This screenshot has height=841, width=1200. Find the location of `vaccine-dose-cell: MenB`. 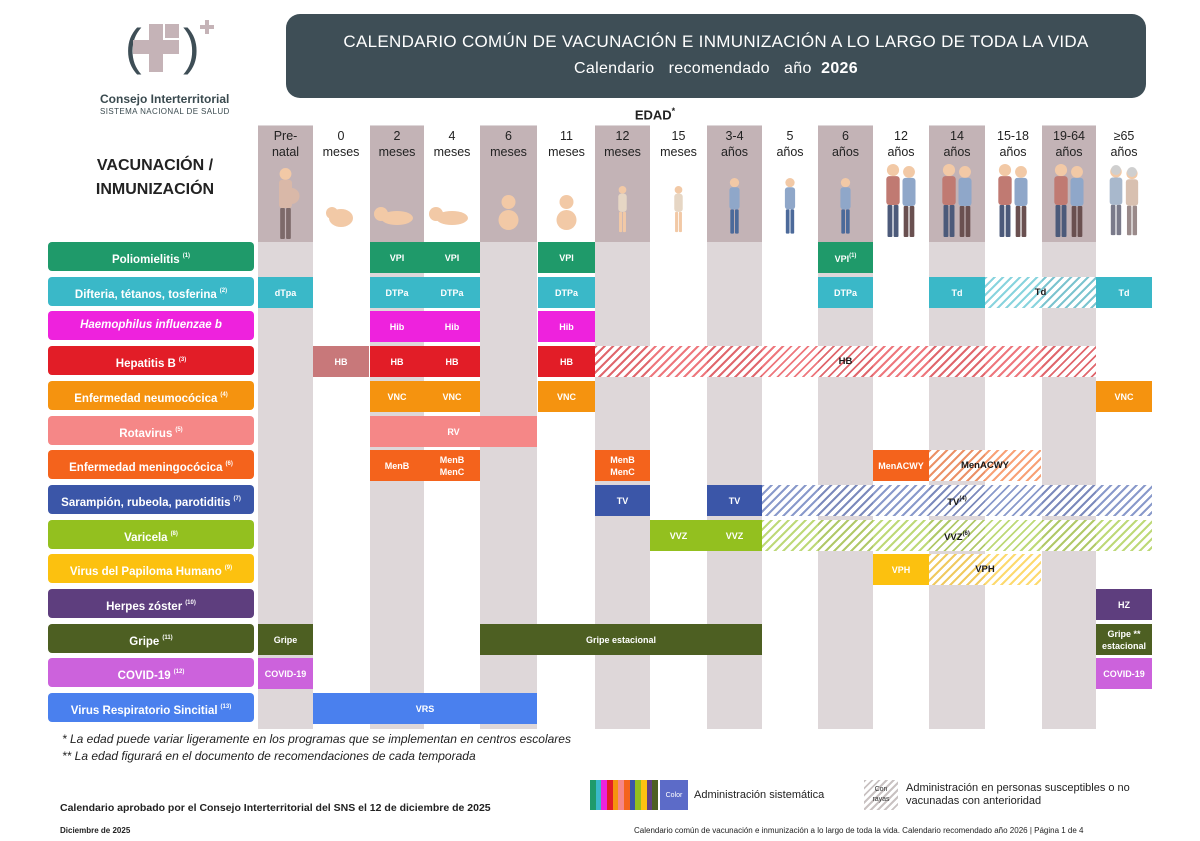

vaccine-dose-cell: MenB is located at coordinates (397, 465).